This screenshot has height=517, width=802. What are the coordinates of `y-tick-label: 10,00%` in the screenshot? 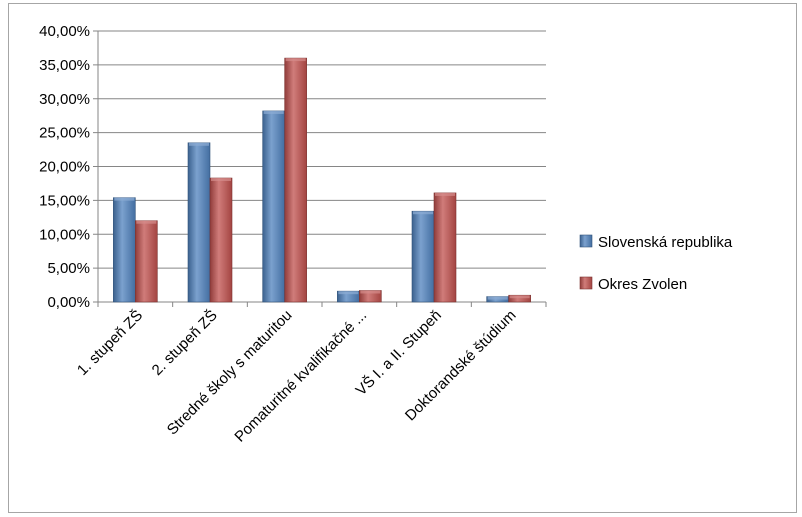 It's located at (64, 234).